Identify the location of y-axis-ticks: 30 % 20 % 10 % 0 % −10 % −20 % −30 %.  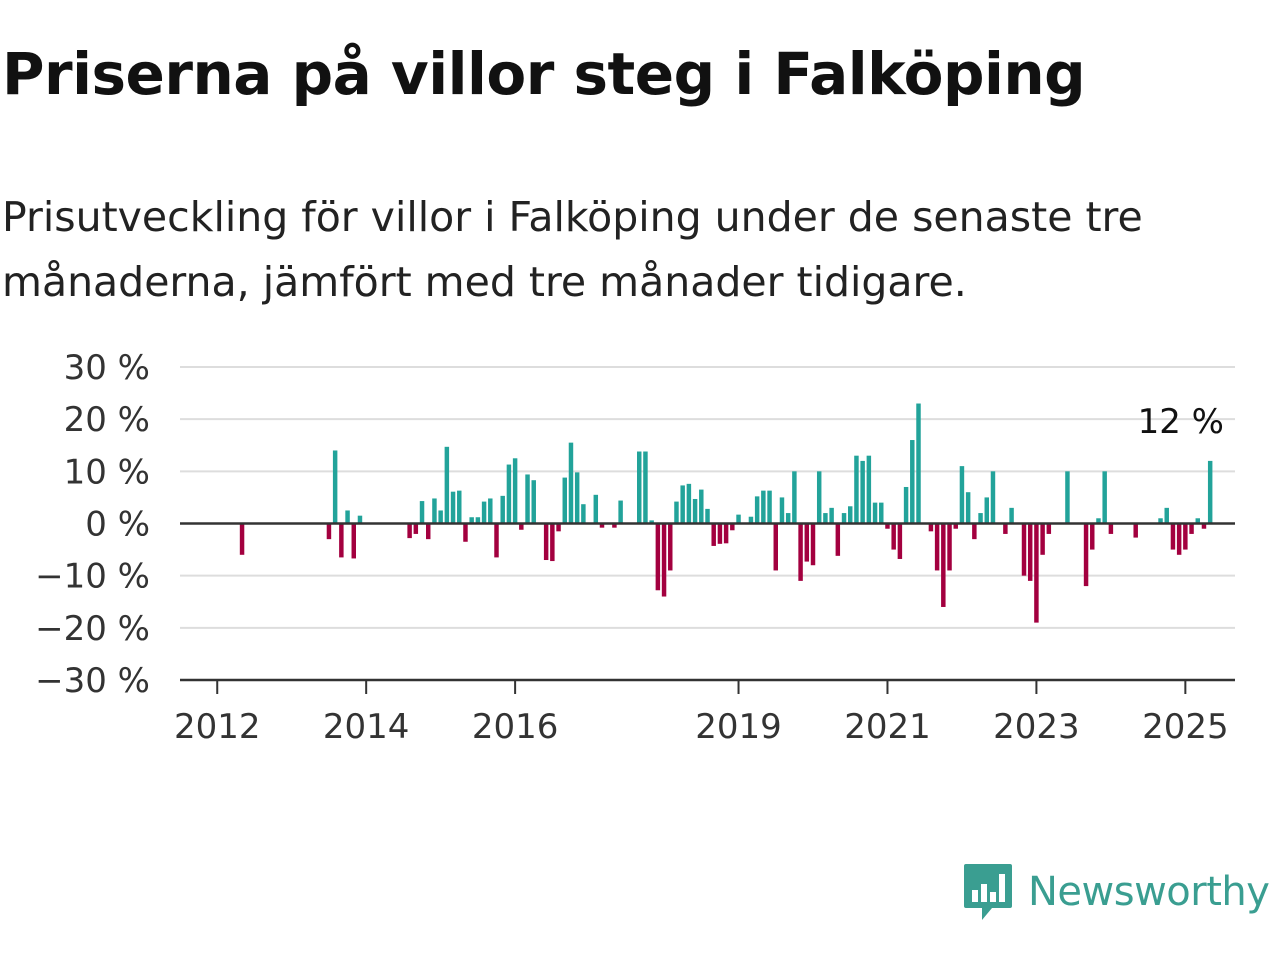
(92, 524).